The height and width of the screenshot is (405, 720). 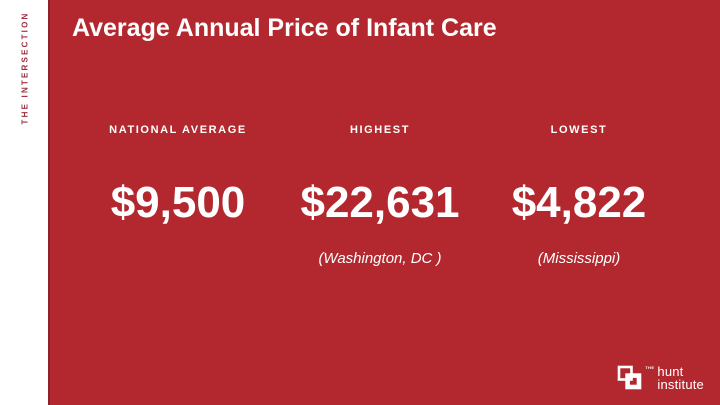 I want to click on stat-note: (Mississippi), so click(x=579, y=258).